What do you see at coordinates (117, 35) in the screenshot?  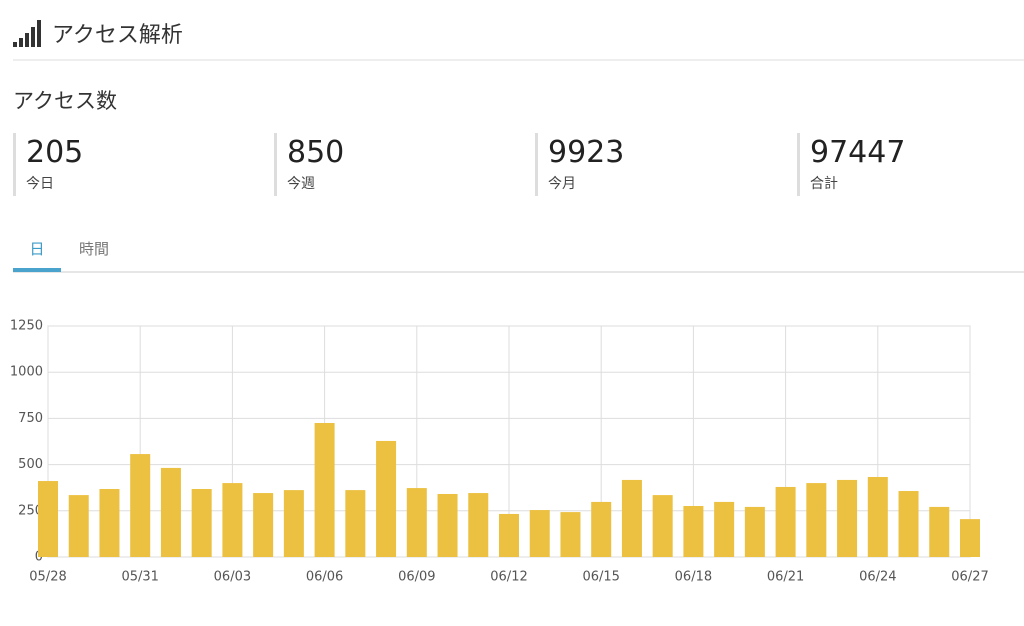 I see `page-title: アクセス解析` at bounding box center [117, 35].